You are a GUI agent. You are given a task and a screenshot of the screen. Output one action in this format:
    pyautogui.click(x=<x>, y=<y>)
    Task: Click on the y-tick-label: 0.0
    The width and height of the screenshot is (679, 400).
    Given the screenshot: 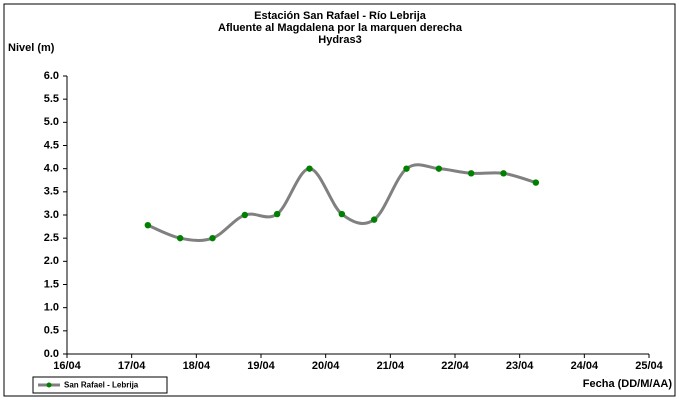 What is the action you would take?
    pyautogui.click(x=51, y=354)
    